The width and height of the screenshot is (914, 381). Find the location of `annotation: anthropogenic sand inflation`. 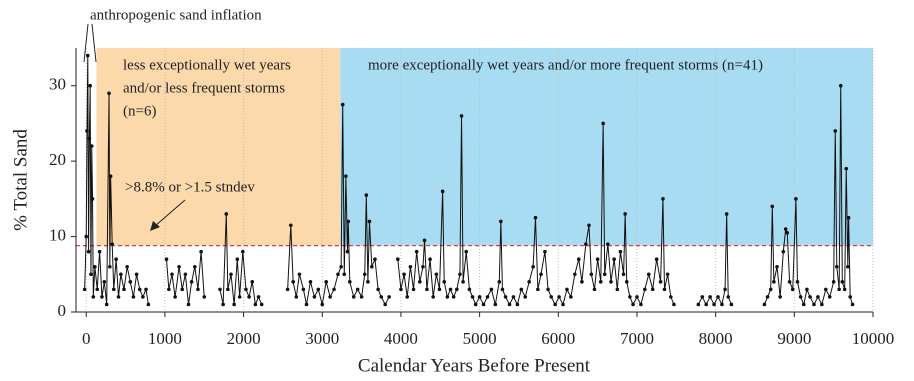

annotation: anthropogenic sand inflation is located at coordinates (176, 15).